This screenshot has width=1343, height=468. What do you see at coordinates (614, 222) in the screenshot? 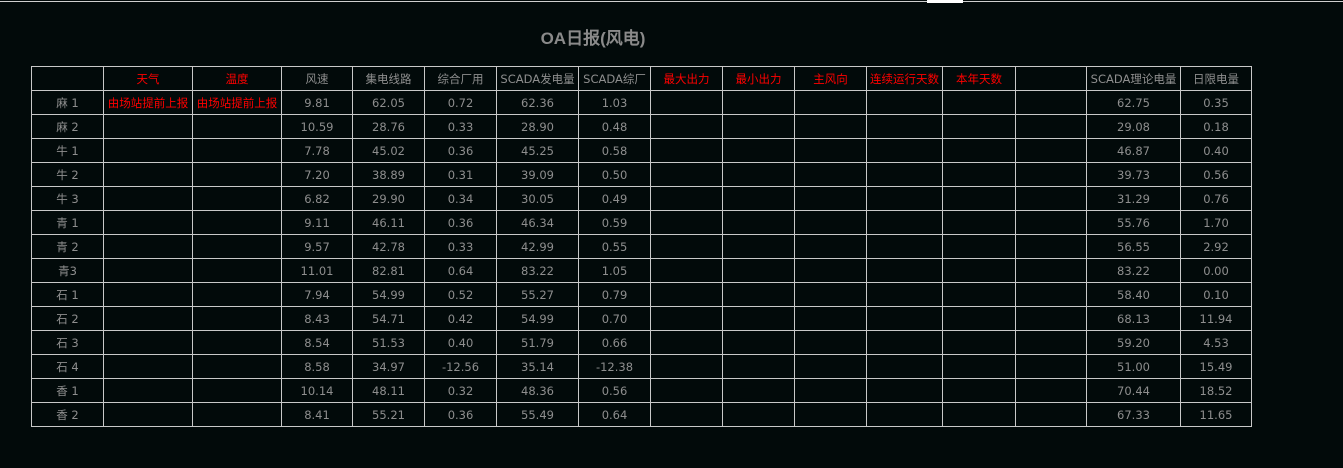
I see `table-cell: 0.59` at bounding box center [614, 222].